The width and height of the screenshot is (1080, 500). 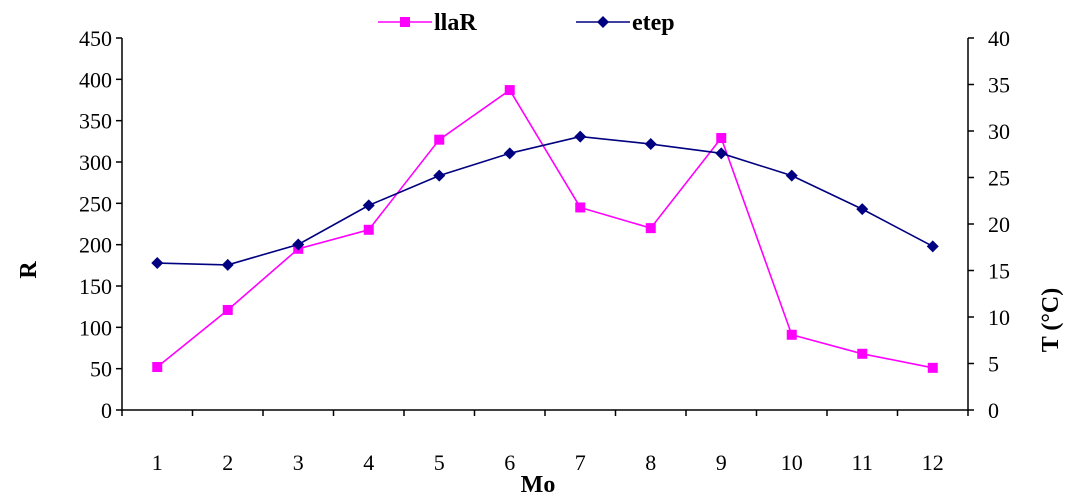 What do you see at coordinates (792, 462) in the screenshot?
I see `x-tick-label: 10` at bounding box center [792, 462].